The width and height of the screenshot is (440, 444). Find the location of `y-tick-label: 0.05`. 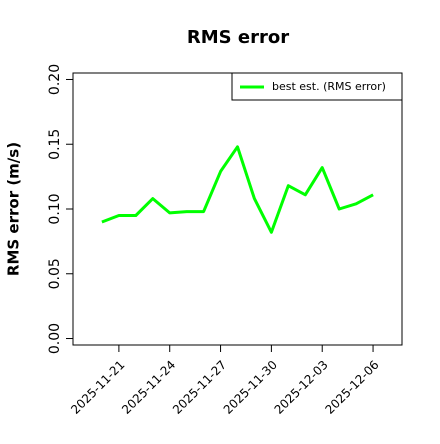

y-tick-label: 0.05 is located at coordinates (55, 273).